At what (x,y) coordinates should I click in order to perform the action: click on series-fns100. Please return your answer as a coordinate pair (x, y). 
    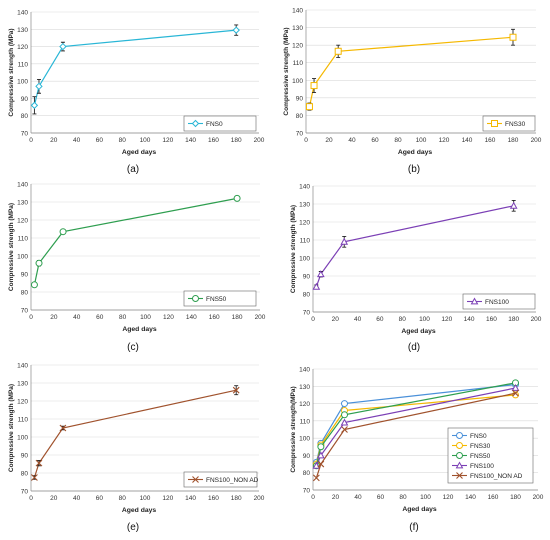
    Looking at the image, I should click on (415, 244).